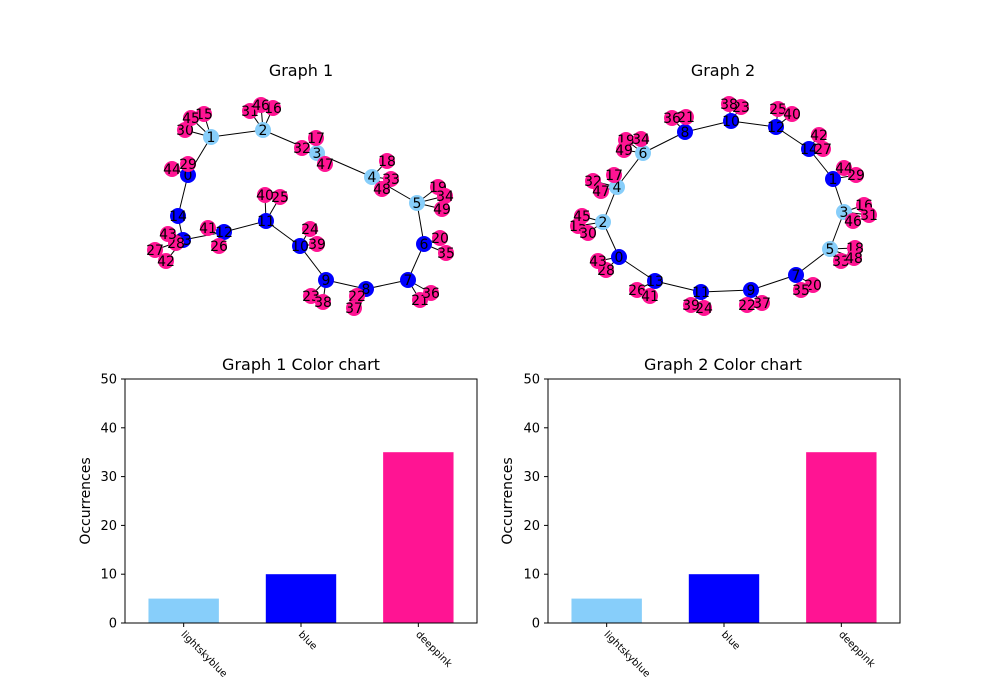 Image resolution: width=1000 pixels, height=700 pixels. What do you see at coordinates (266, 221) in the screenshot?
I see `graph-1-node-11: 11` at bounding box center [266, 221].